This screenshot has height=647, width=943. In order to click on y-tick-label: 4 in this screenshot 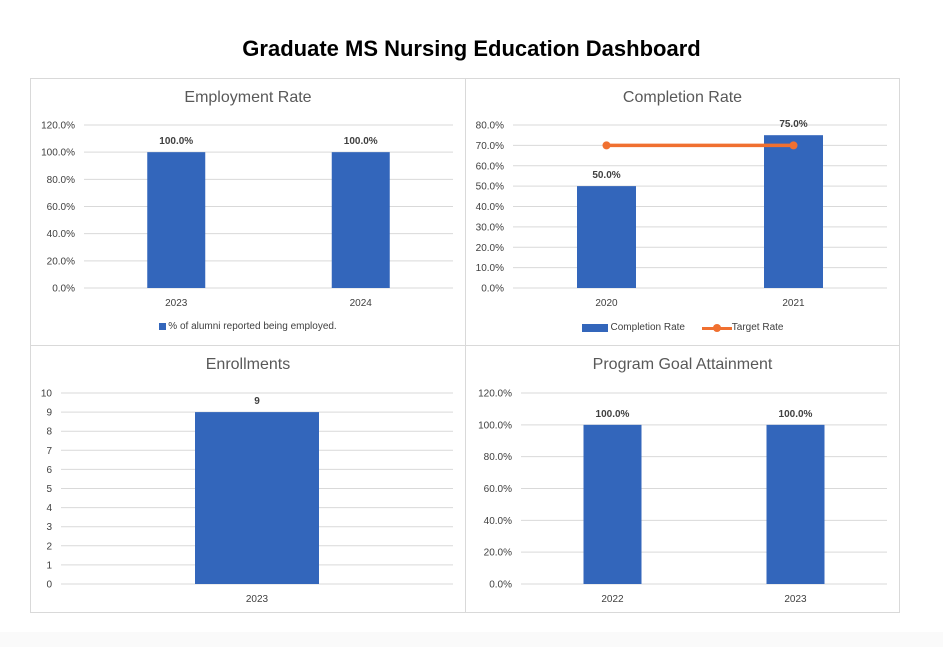, I will do `click(49, 508)`.